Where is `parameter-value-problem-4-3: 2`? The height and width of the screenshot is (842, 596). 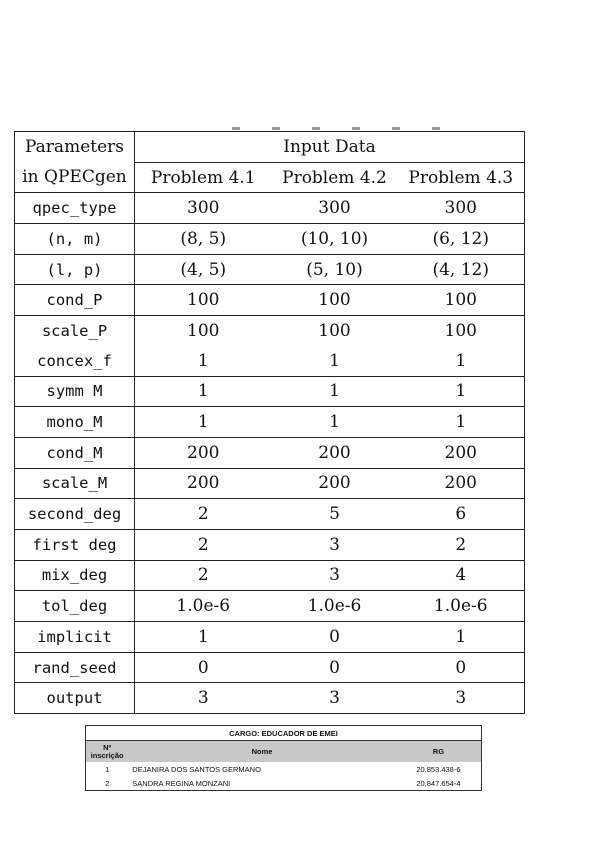 parameter-value-problem-4-3: 2 is located at coordinates (461, 545).